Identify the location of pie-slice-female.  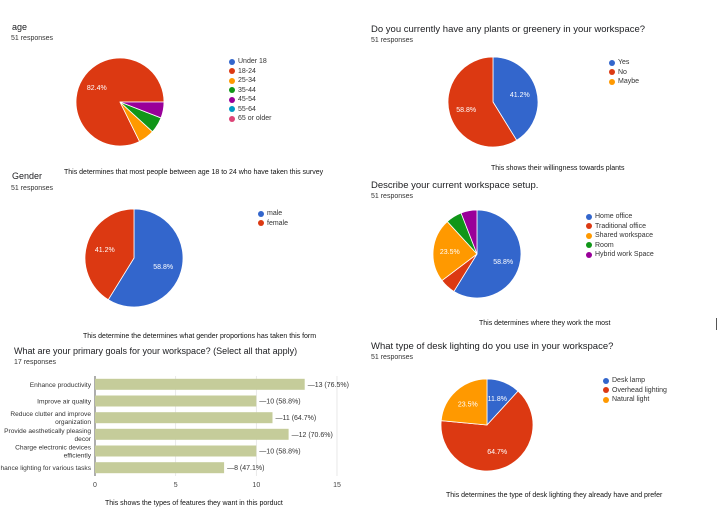
(109, 254).